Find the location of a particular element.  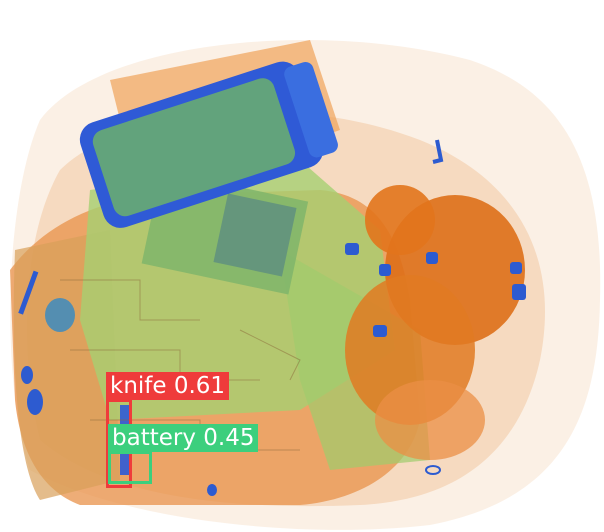

knife-label: knife 0.61 is located at coordinates (168, 386).